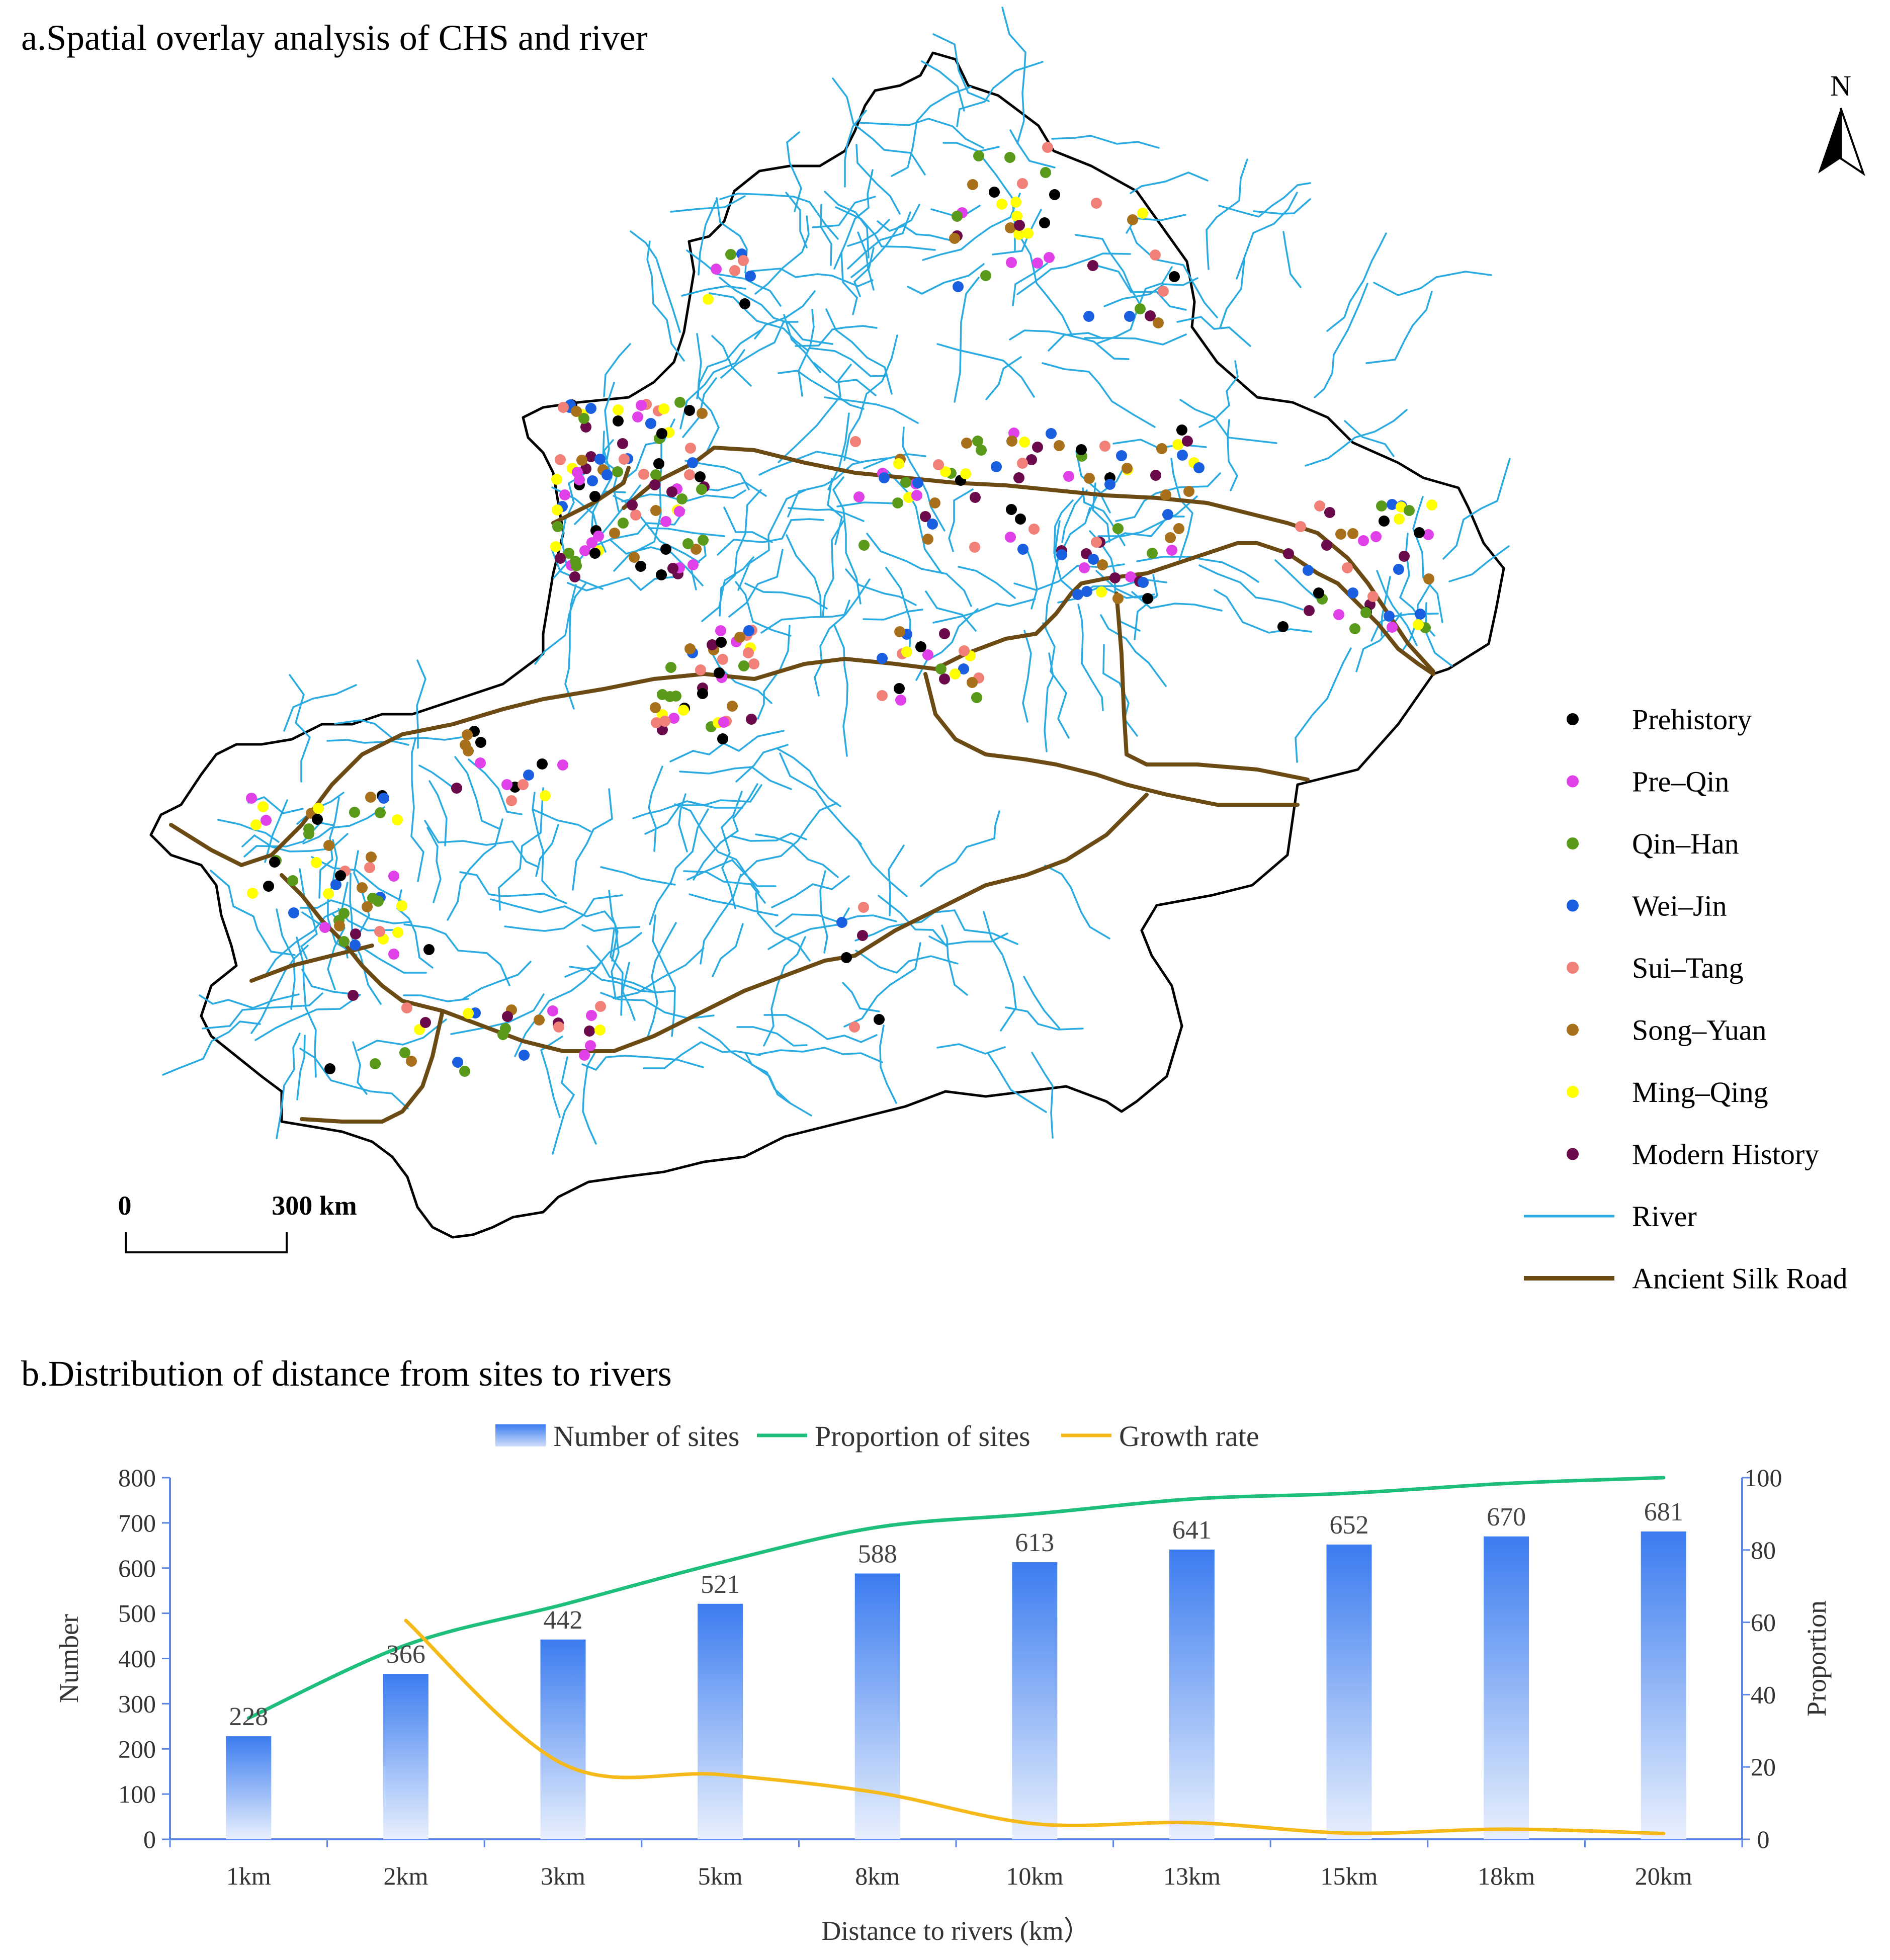 The image size is (1890, 1960). I want to click on left-y-axis-title: Number, so click(69, 1658).